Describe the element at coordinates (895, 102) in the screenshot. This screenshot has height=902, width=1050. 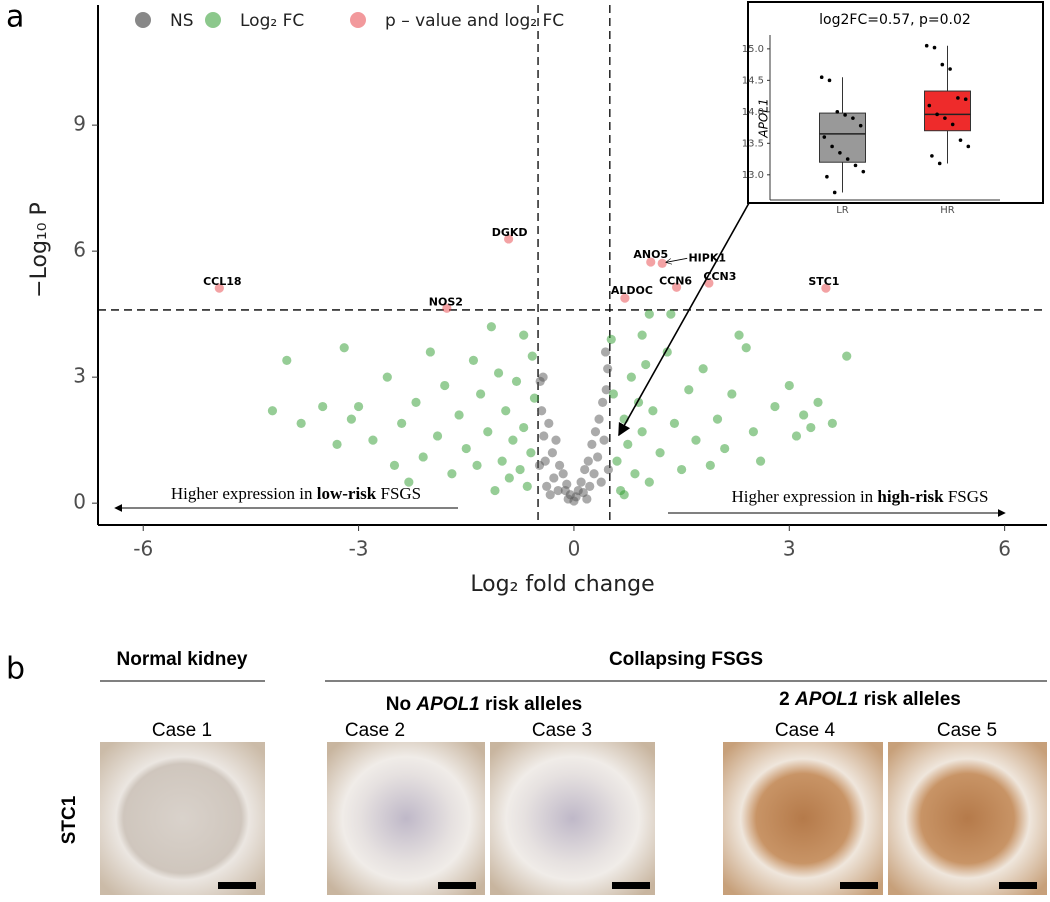
I see `inset-frame` at that location.